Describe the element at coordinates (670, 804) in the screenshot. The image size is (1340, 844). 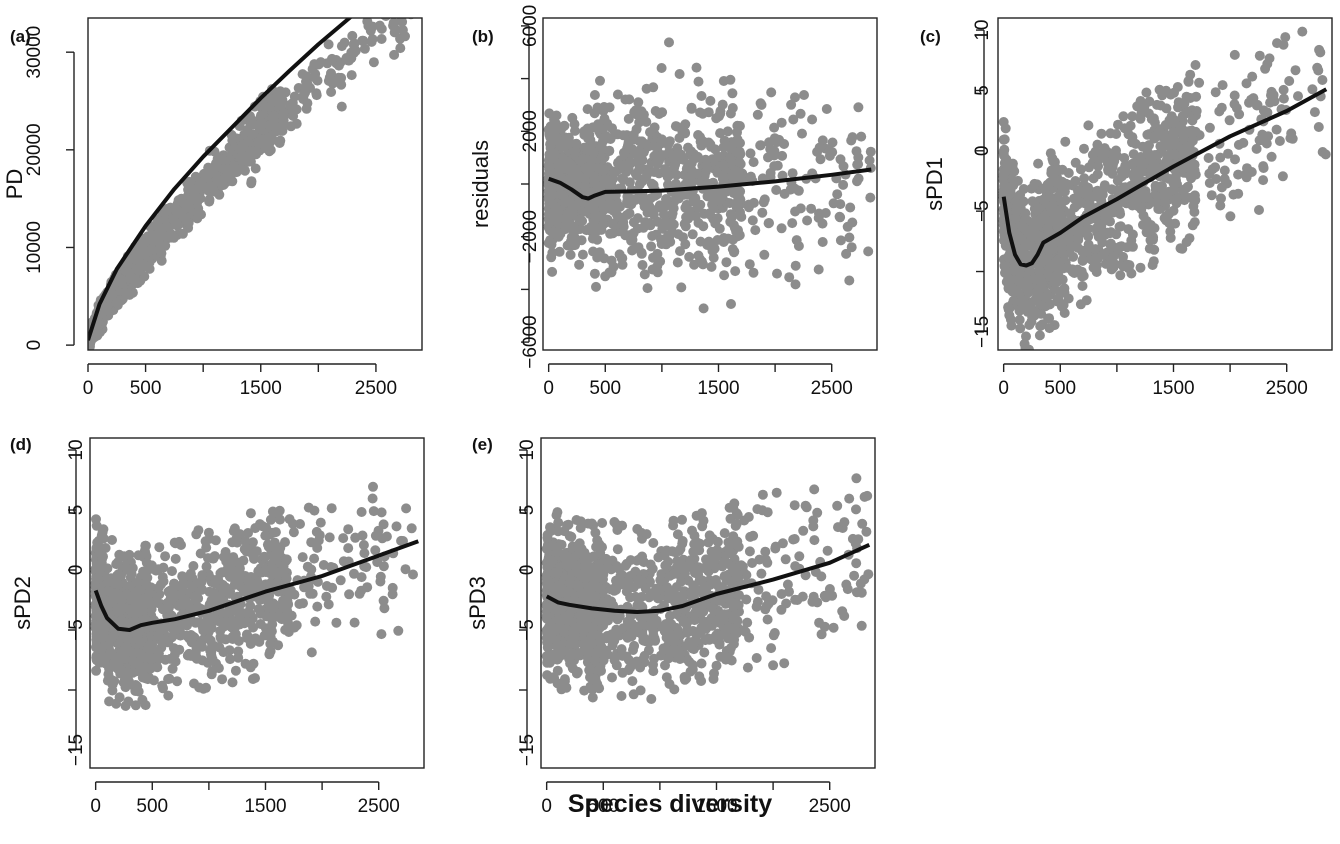
I see `x-axis-title: Species diversity` at that location.